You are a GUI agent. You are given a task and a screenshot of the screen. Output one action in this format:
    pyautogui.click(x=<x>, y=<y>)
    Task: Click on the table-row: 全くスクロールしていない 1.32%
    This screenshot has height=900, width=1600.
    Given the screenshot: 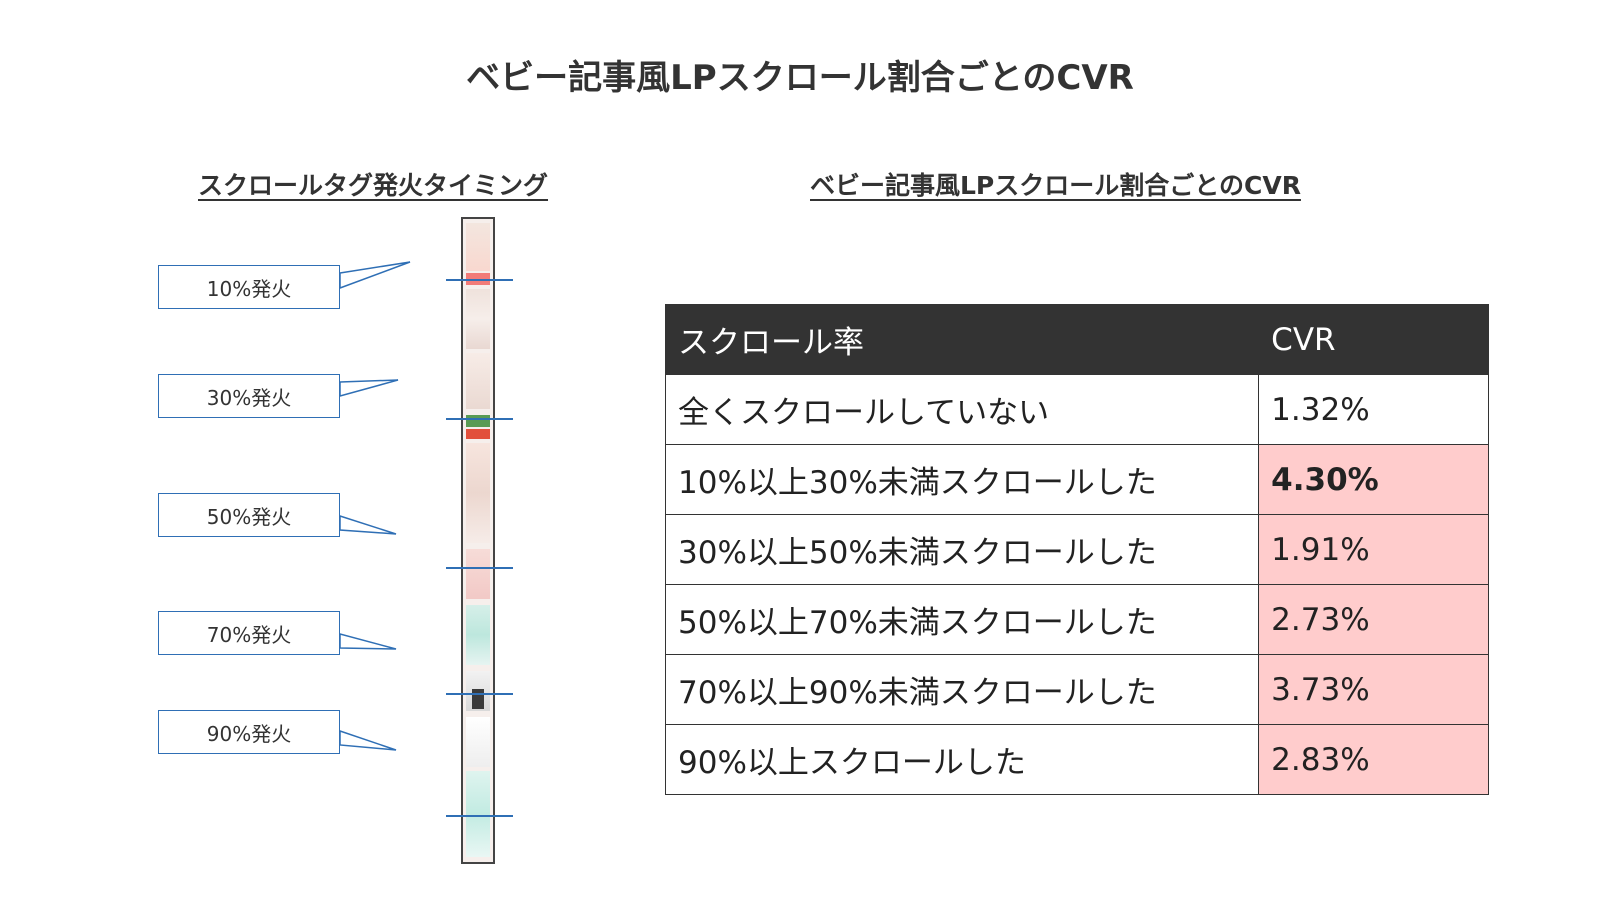 What is the action you would take?
    pyautogui.click(x=1076, y=409)
    